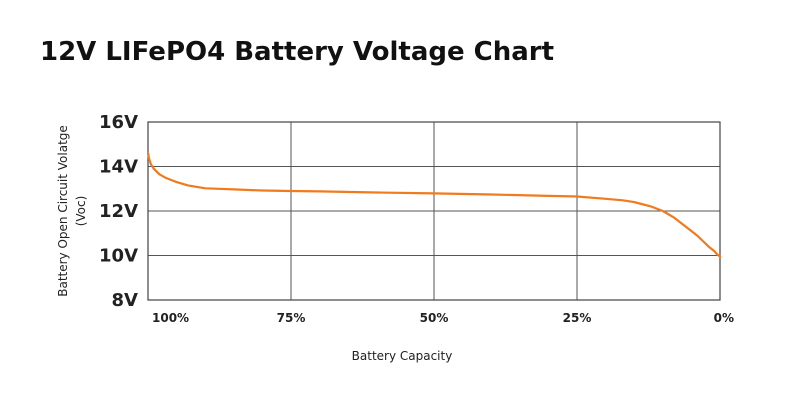 This screenshot has height=400, width=800. I want to click on y-tick-label: 8V, so click(125, 300).